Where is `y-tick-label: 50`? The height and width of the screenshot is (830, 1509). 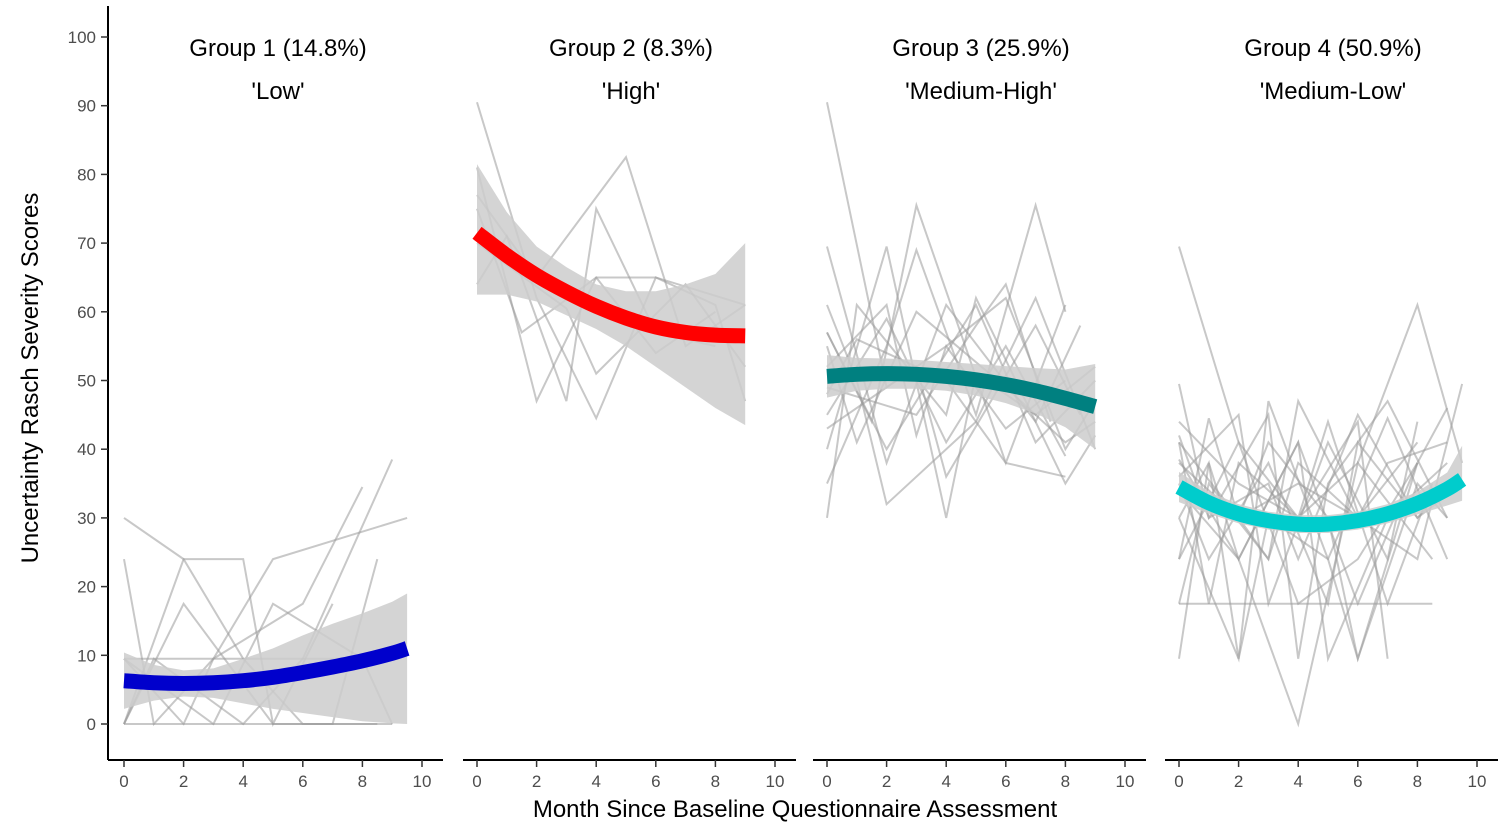
y-tick-label: 50 is located at coordinates (86, 381).